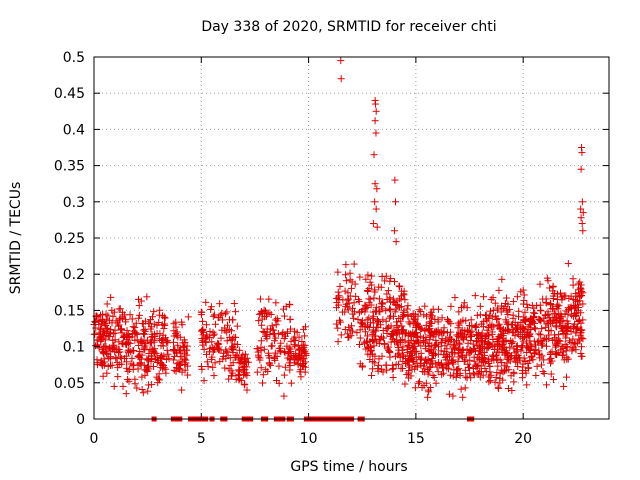 This screenshot has height=480, width=640. I want to click on y-tick-label: 0.25, so click(69, 239).